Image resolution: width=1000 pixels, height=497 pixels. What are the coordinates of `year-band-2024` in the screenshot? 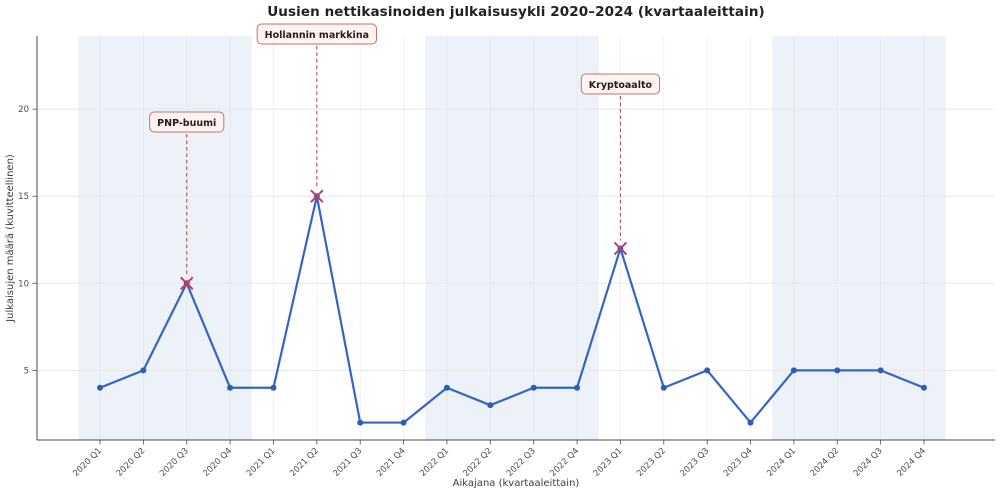 It's located at (859, 238).